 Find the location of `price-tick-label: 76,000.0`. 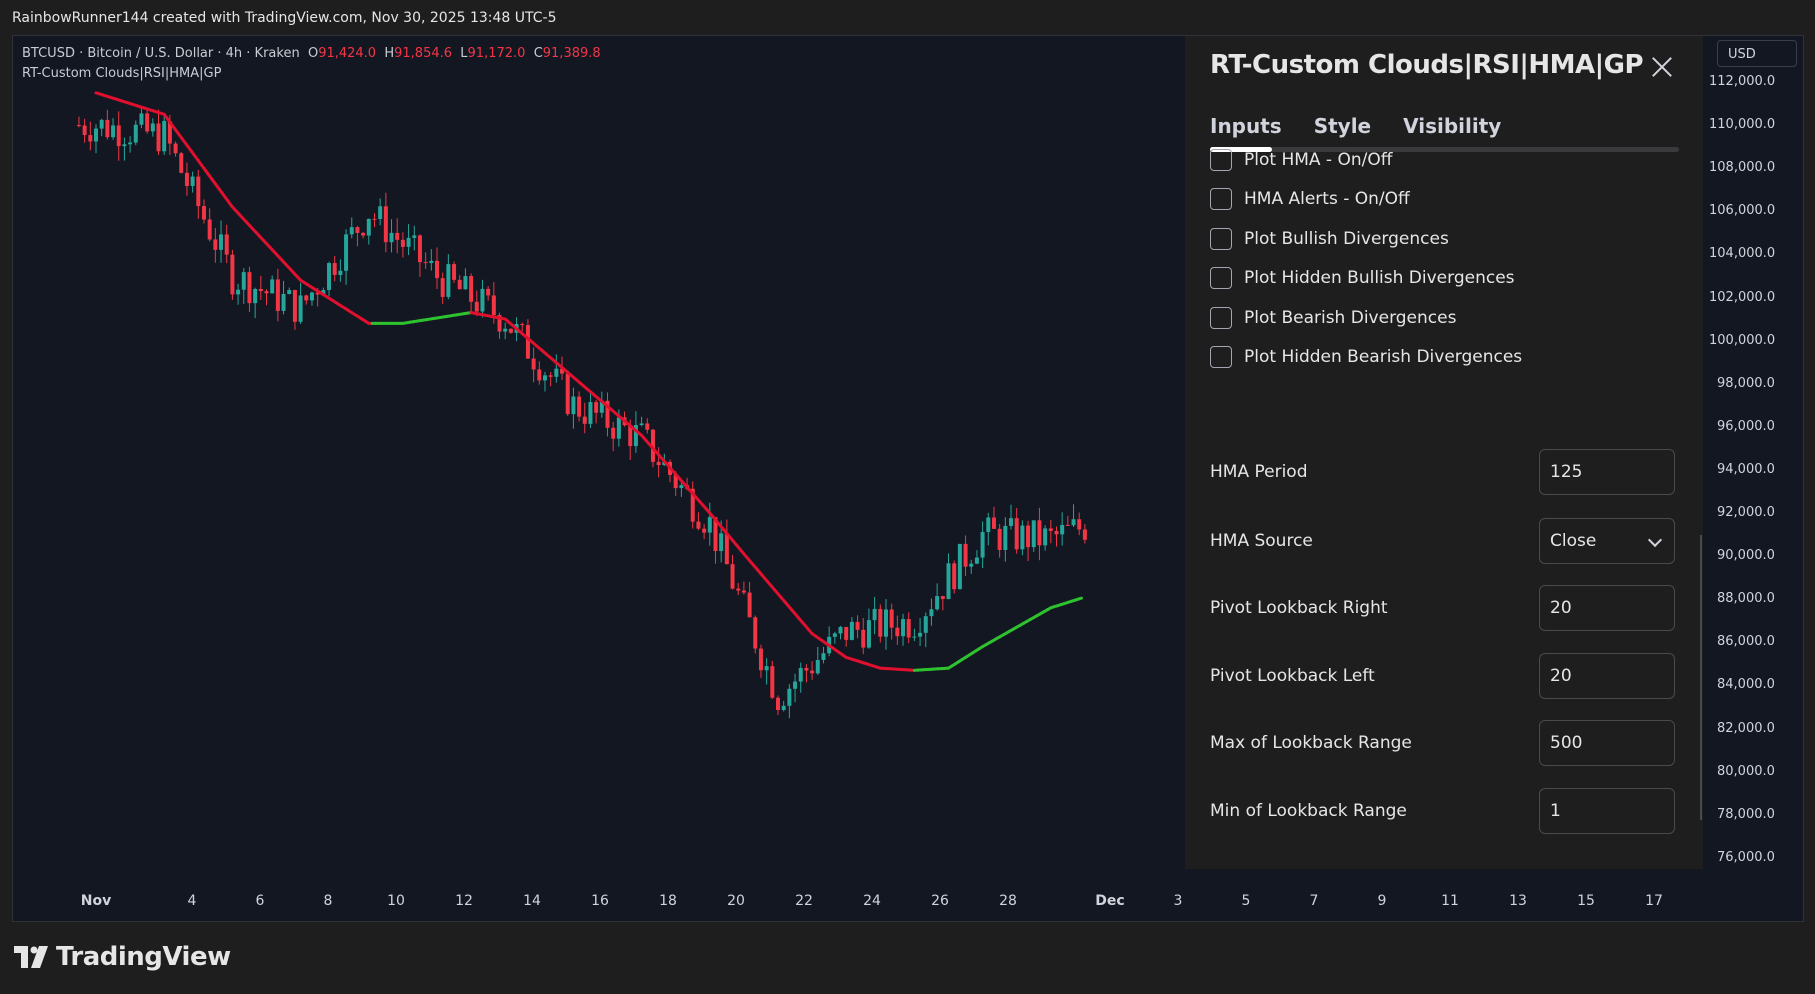

price-tick-label: 76,000.0 is located at coordinates (1746, 857).